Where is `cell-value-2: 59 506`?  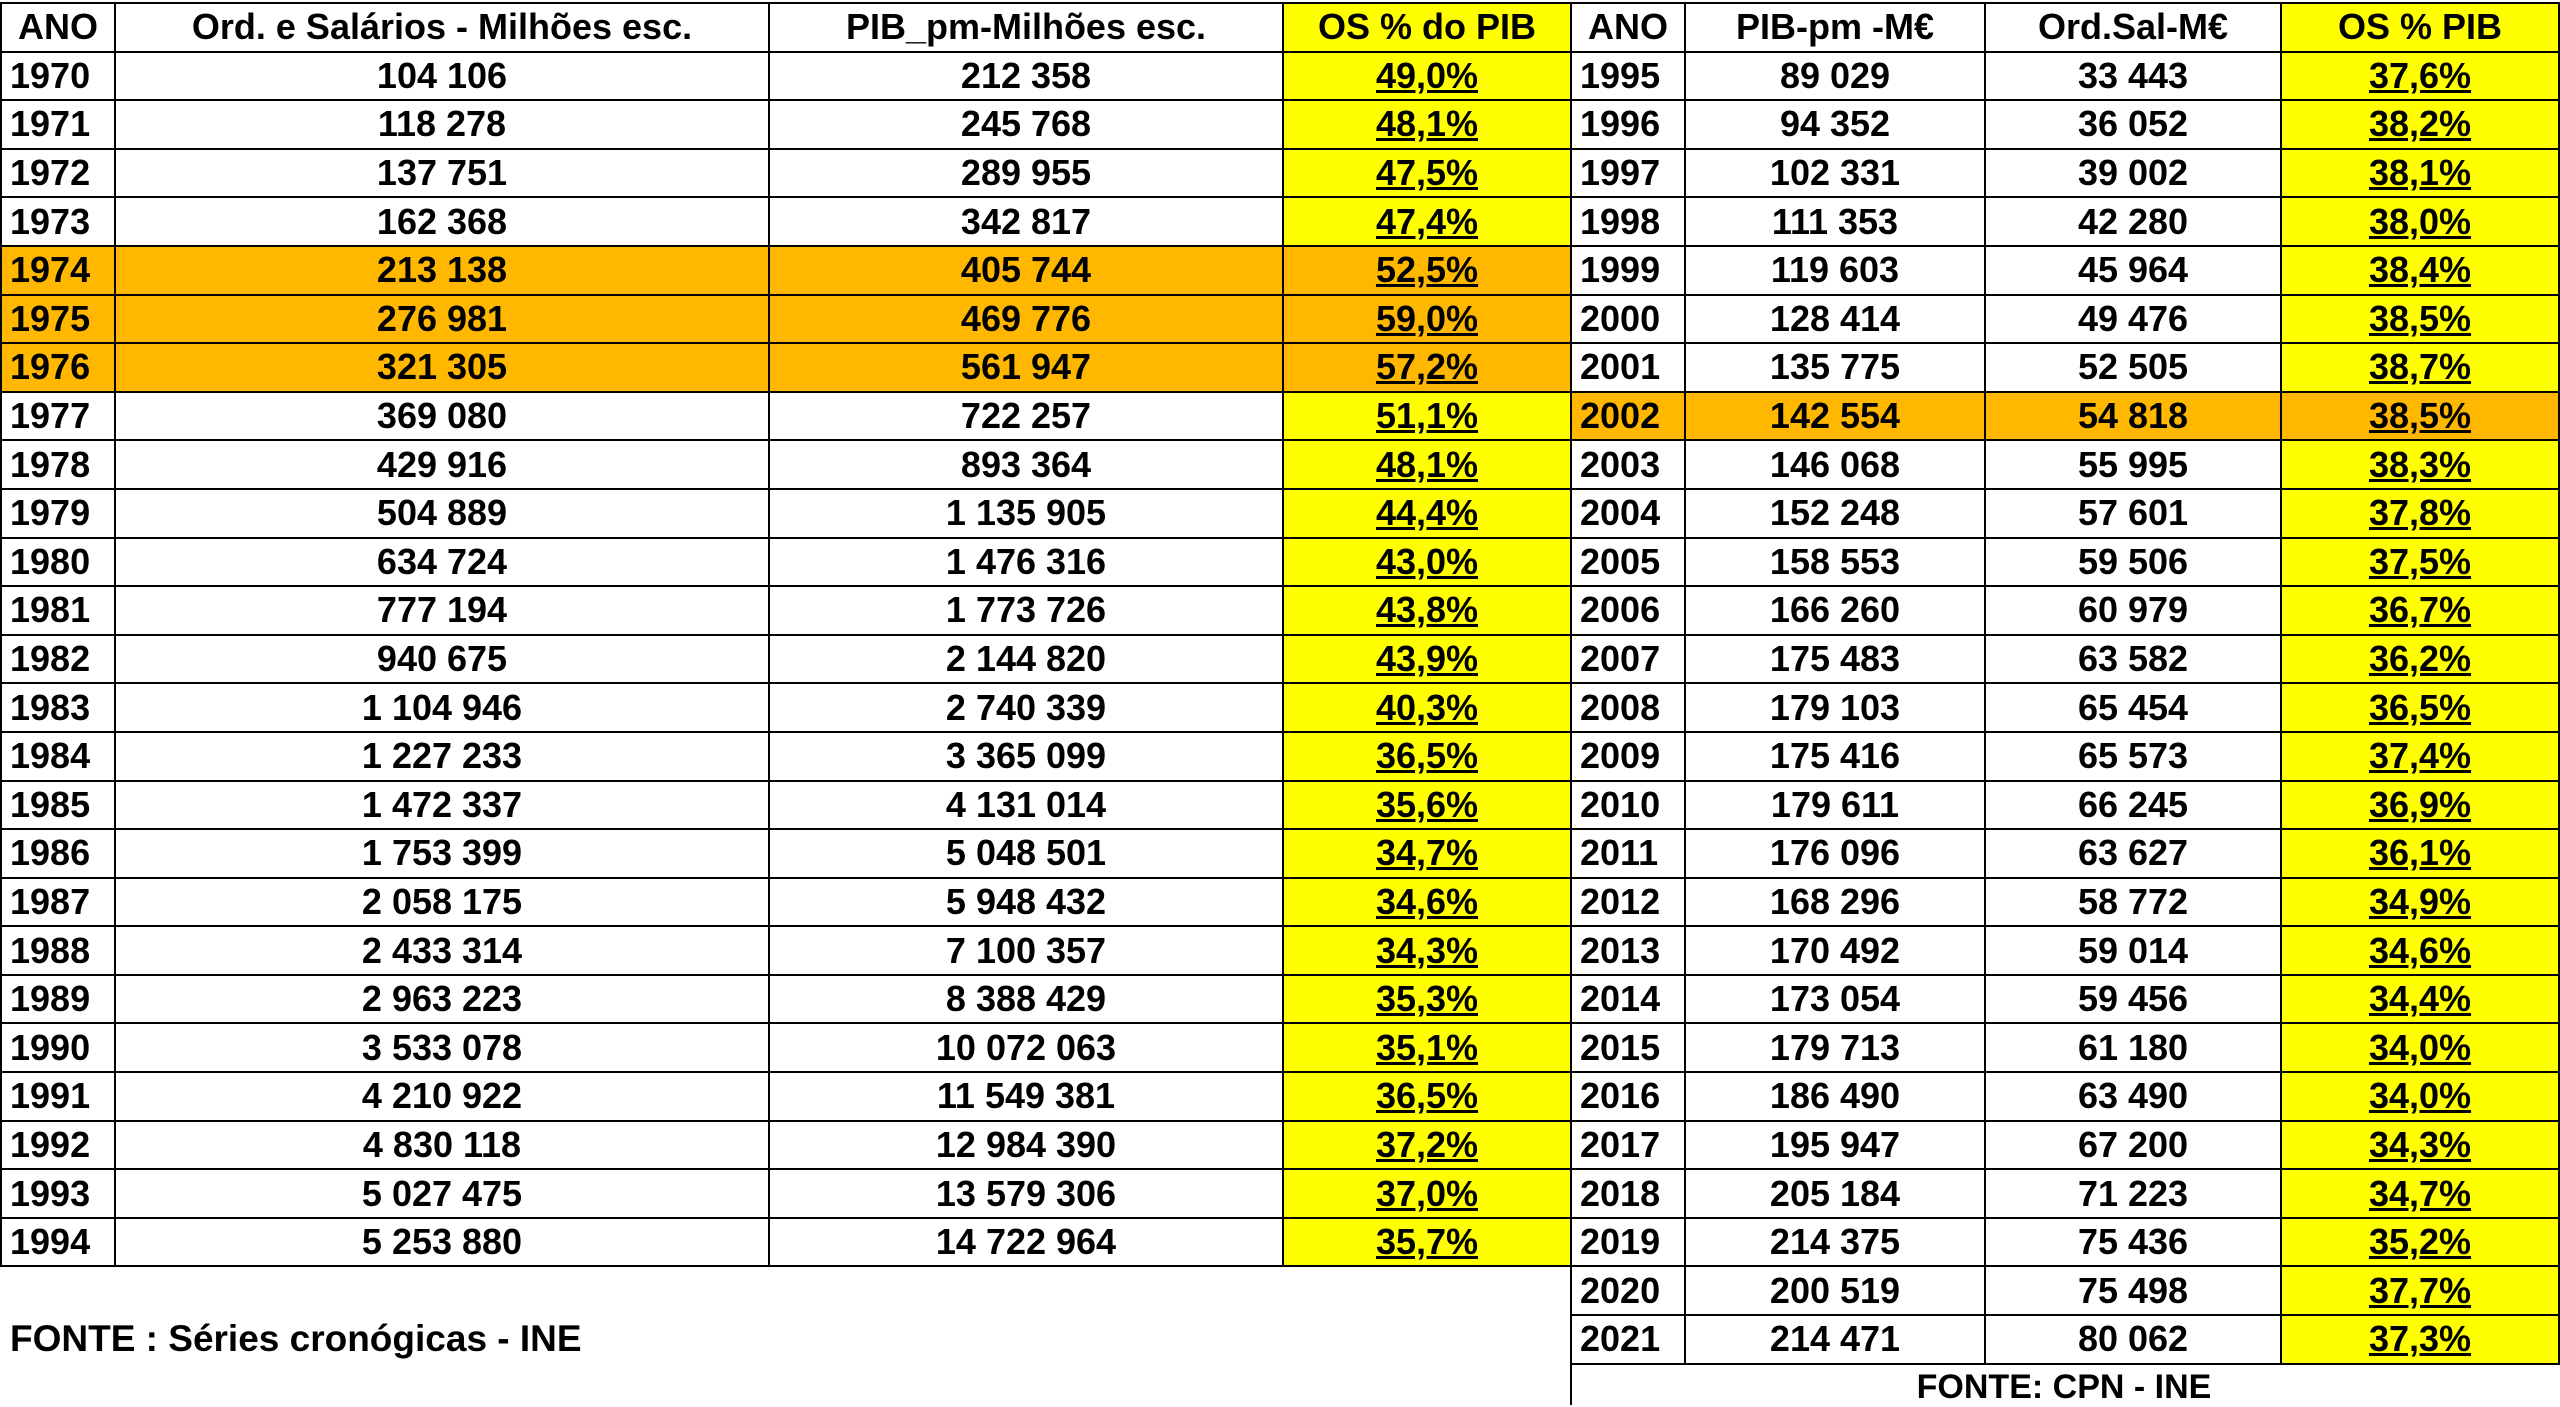 cell-value-2: 59 506 is located at coordinates (2133, 562).